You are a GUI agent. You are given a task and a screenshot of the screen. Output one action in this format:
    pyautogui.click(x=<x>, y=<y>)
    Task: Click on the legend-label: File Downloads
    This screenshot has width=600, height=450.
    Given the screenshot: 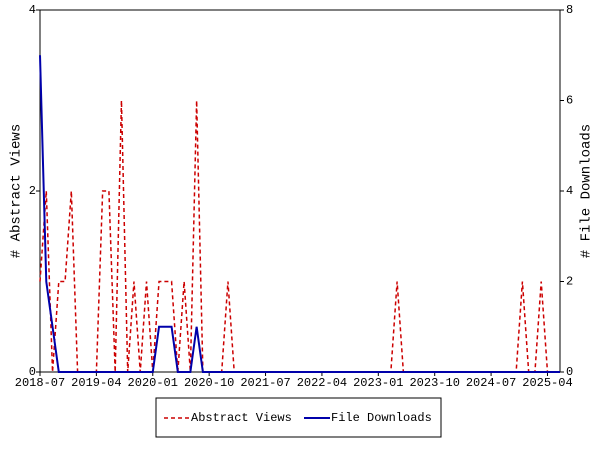 What is the action you would take?
    pyautogui.click(x=381, y=418)
    